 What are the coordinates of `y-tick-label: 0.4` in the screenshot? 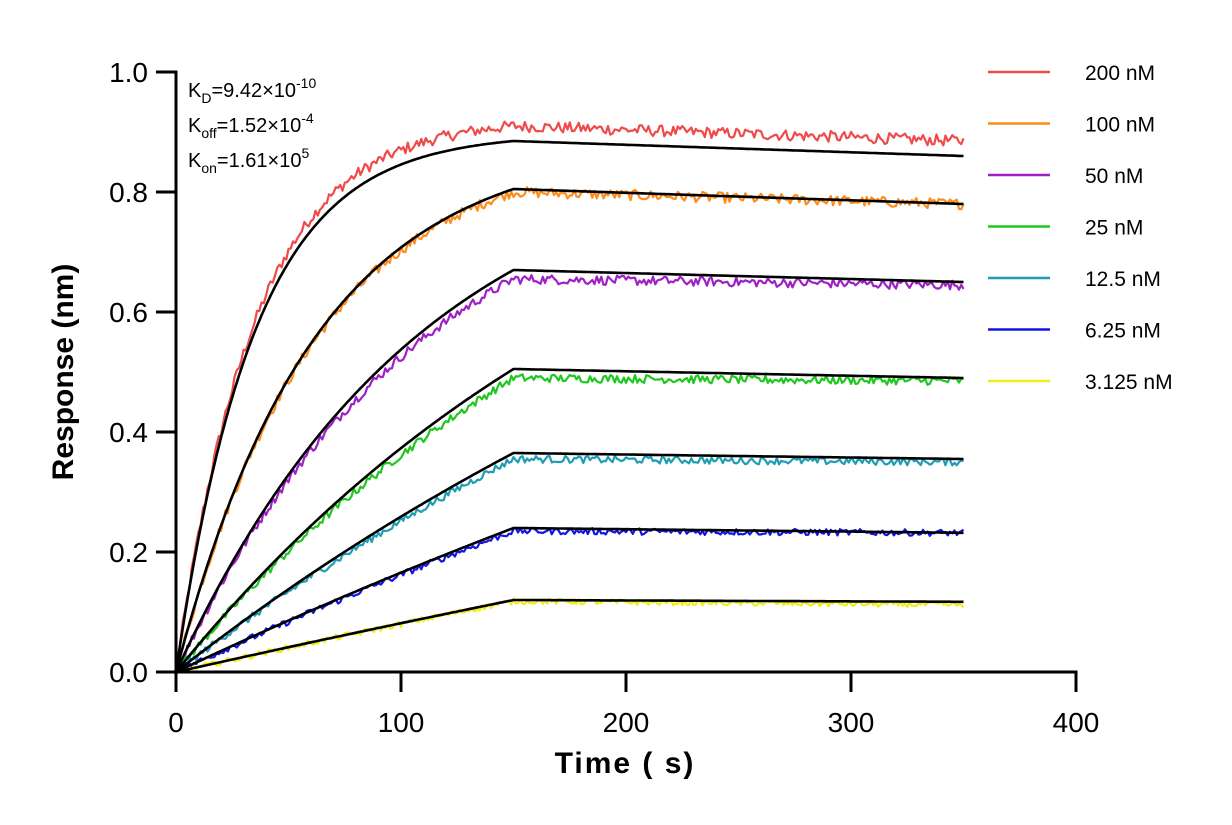 It's located at (128, 432).